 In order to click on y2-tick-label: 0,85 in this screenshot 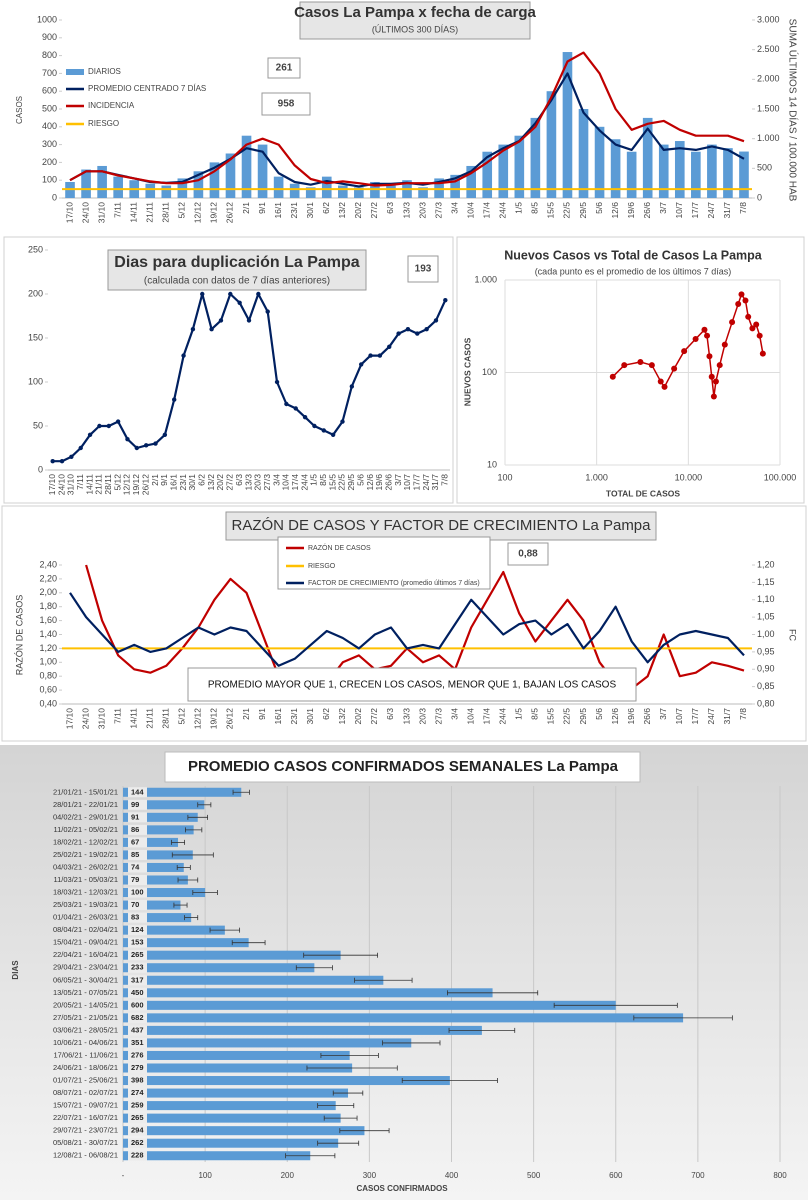, I will do `click(766, 686)`.